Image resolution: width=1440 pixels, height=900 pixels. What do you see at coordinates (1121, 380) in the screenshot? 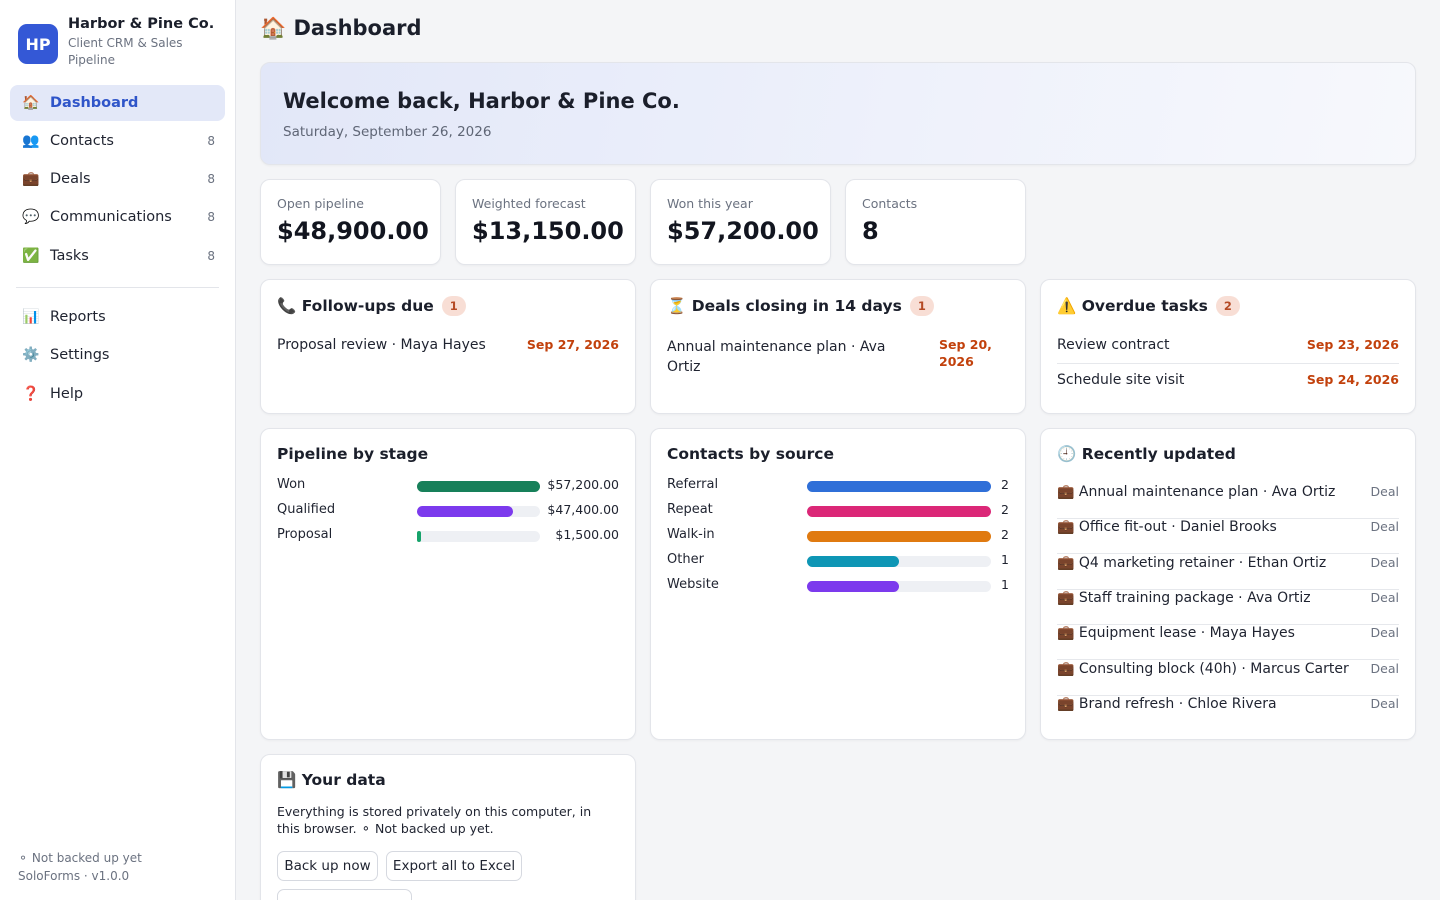
I see `task-text: Schedule site visit` at bounding box center [1121, 380].